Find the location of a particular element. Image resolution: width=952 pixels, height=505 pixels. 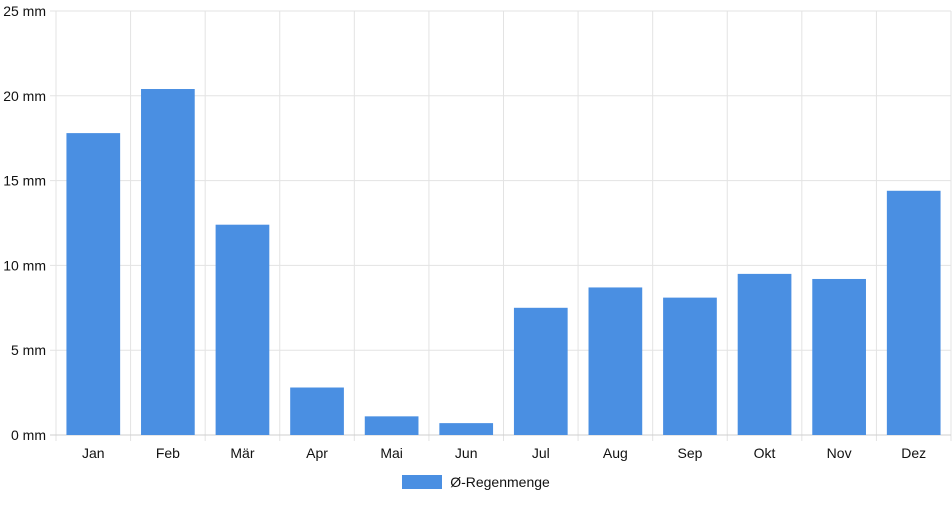

bar-jun is located at coordinates (466, 429).